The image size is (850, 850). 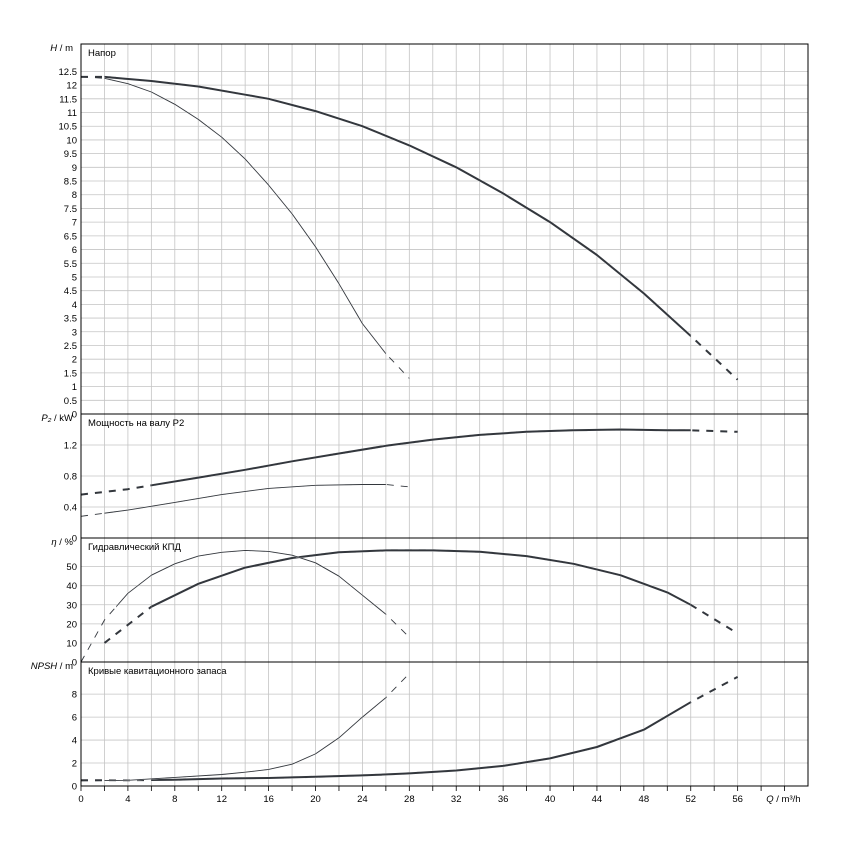 What do you see at coordinates (68, 127) in the screenshot?
I see `y-tick-label: 10.5` at bounding box center [68, 127].